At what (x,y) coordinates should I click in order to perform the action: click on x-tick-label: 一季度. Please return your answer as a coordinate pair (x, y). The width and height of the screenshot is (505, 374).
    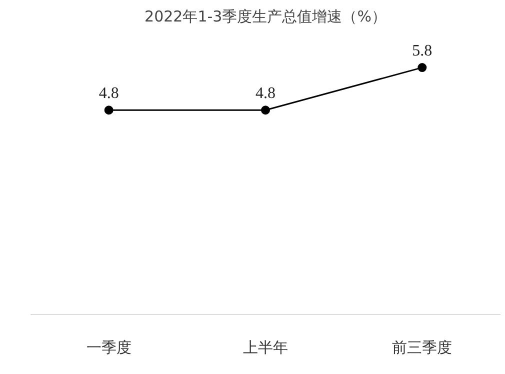
    Looking at the image, I should click on (109, 347).